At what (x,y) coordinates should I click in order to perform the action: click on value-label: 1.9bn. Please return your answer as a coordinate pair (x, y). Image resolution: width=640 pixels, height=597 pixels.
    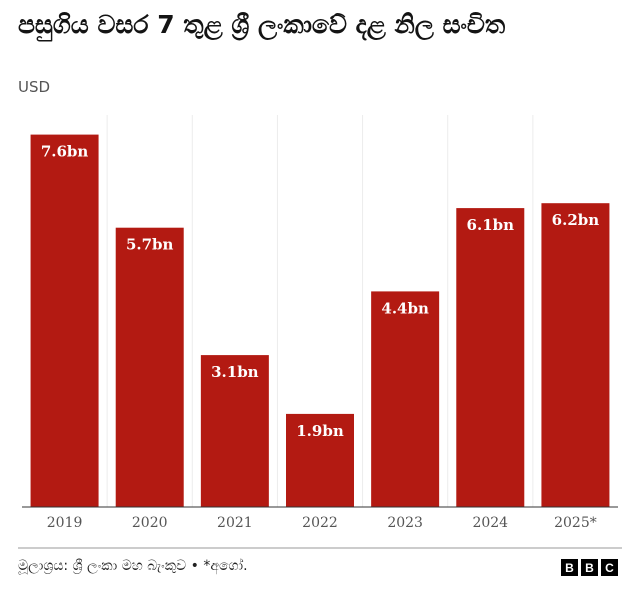
    Looking at the image, I should click on (320, 431).